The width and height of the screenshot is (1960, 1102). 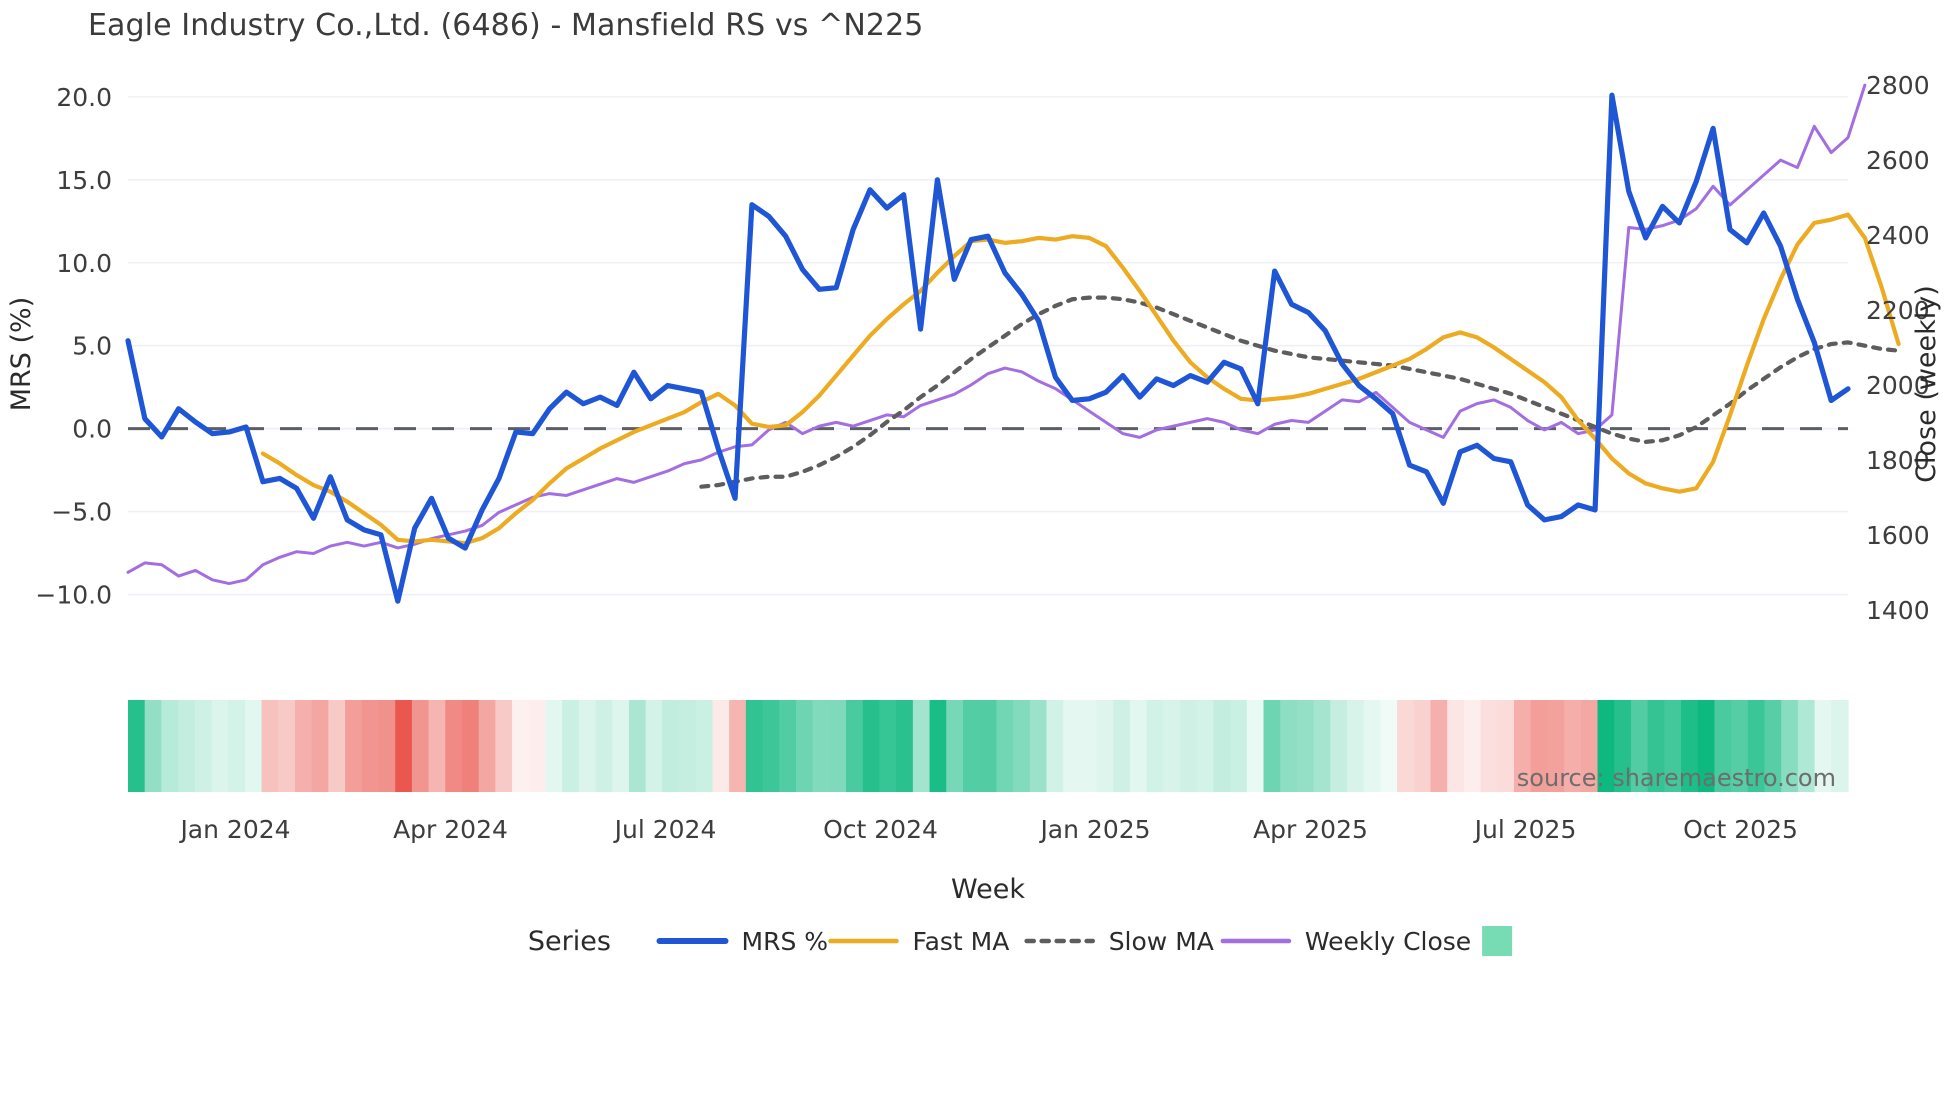 What do you see at coordinates (1898, 535) in the screenshot?
I see `y-tick-label-right: 1600` at bounding box center [1898, 535].